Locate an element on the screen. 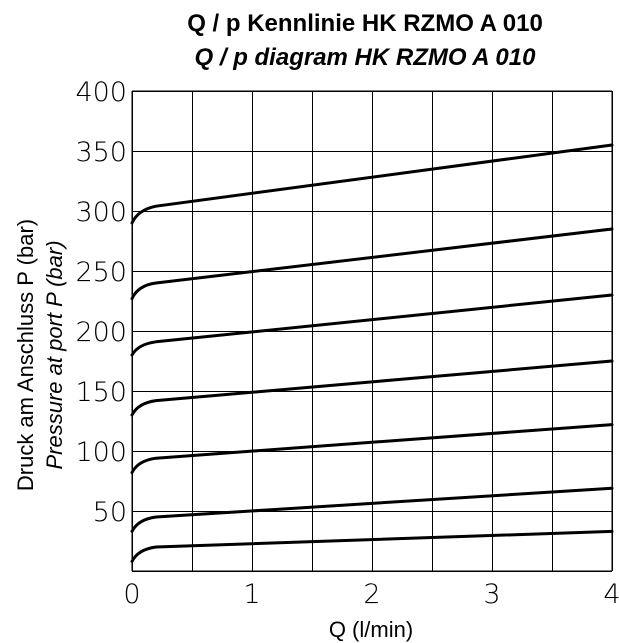  x-tick-labels: 0 1 2 3 4 is located at coordinates (371, 594).